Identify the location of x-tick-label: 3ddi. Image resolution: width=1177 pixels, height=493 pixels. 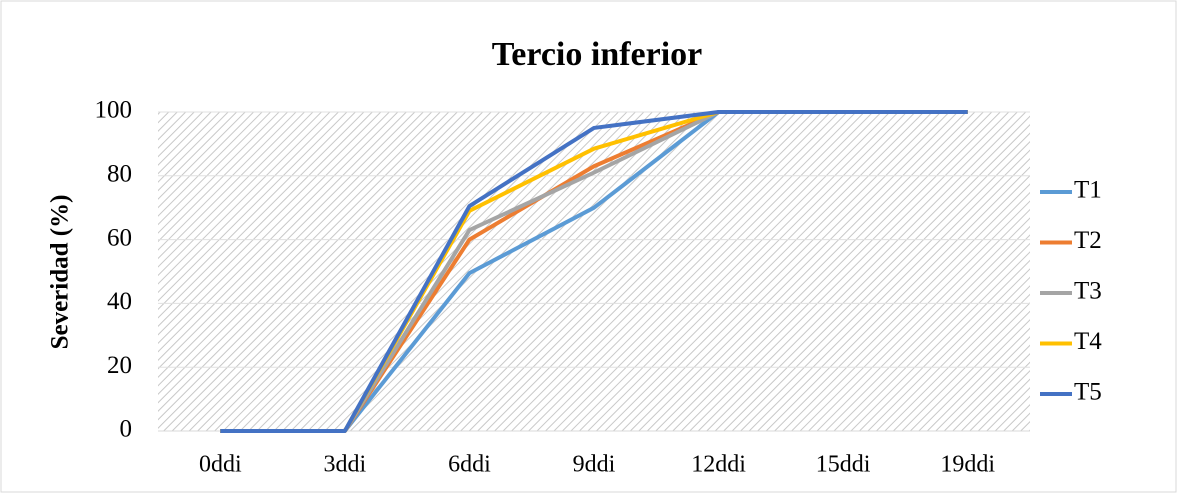
(345, 465).